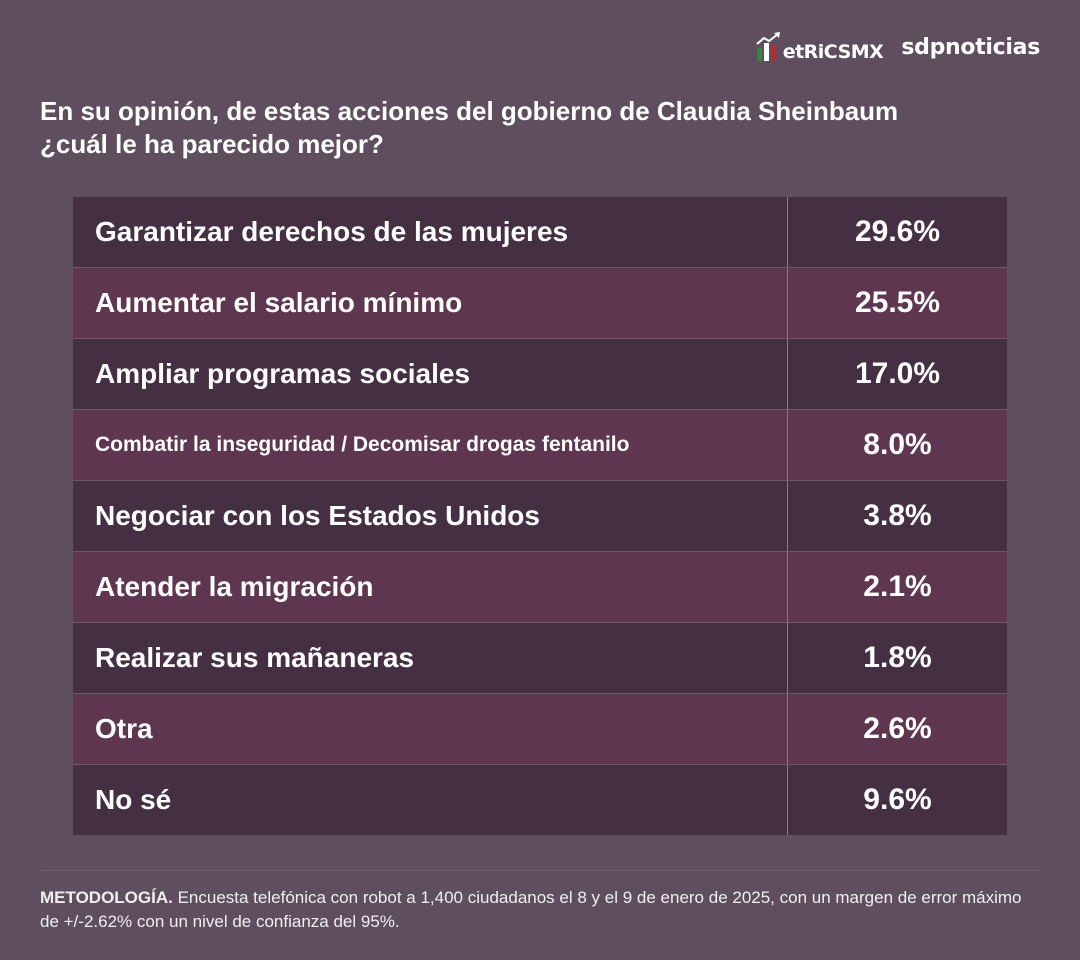 The width and height of the screenshot is (1080, 960). I want to click on row-label: Garantizar derechos de las mujeres, so click(430, 232).